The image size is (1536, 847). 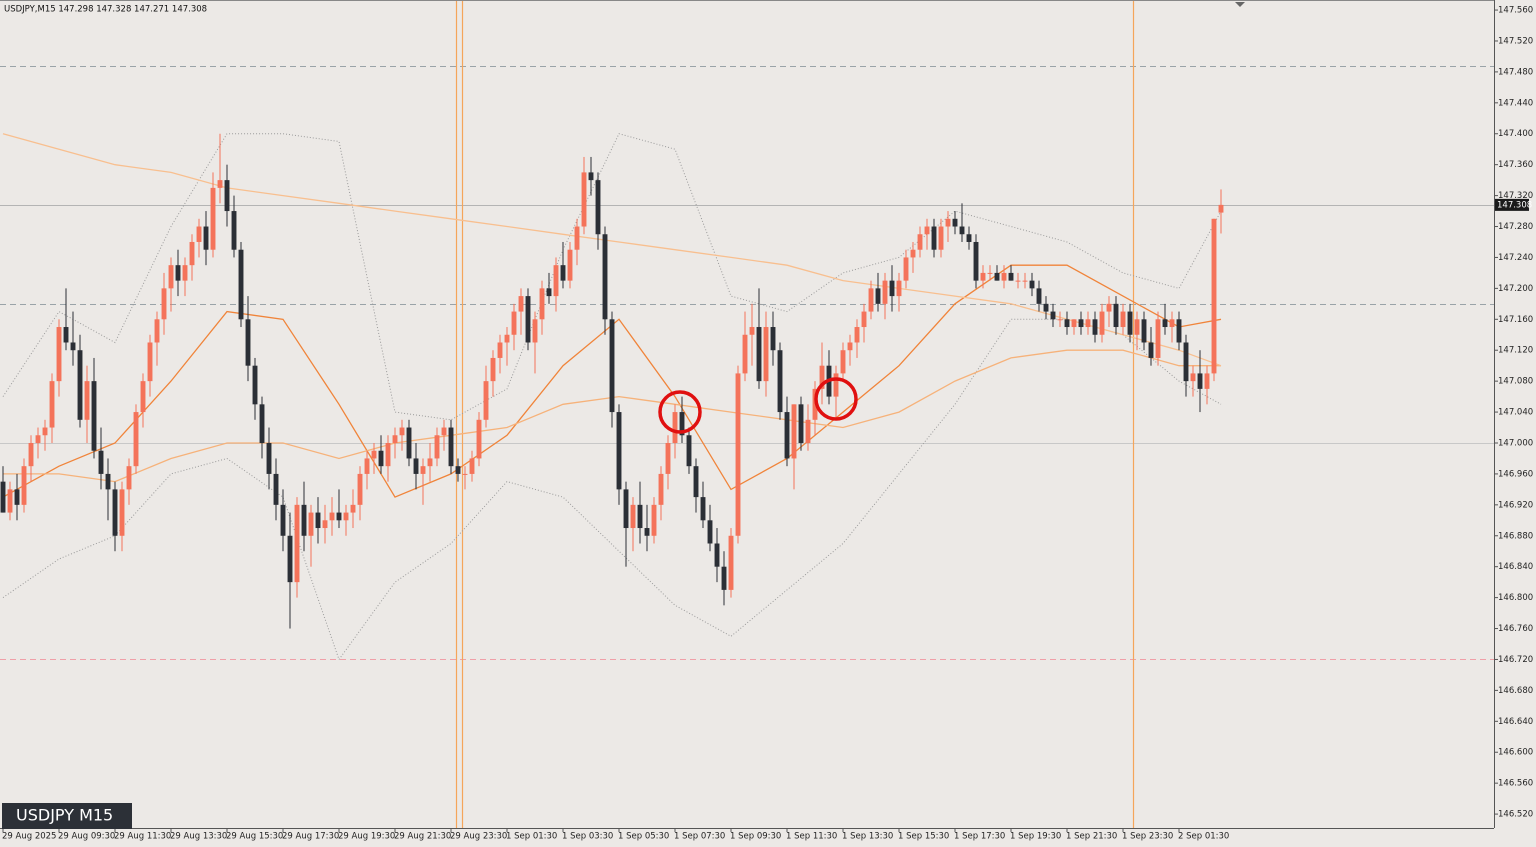 What do you see at coordinates (422, 837) in the screenshot?
I see `x-tick-label: 29 Aug 21:30` at bounding box center [422, 837].